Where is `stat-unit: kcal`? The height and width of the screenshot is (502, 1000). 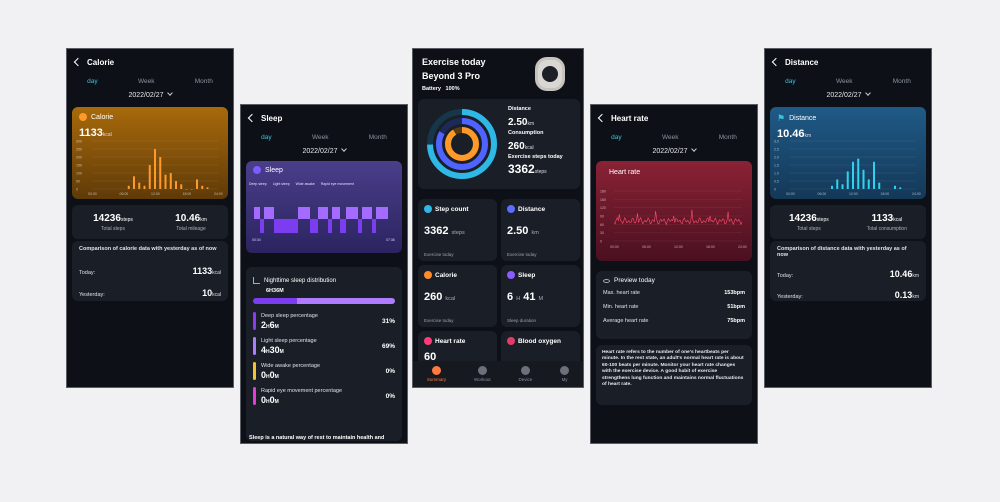 stat-unit: kcal is located at coordinates (898, 219).